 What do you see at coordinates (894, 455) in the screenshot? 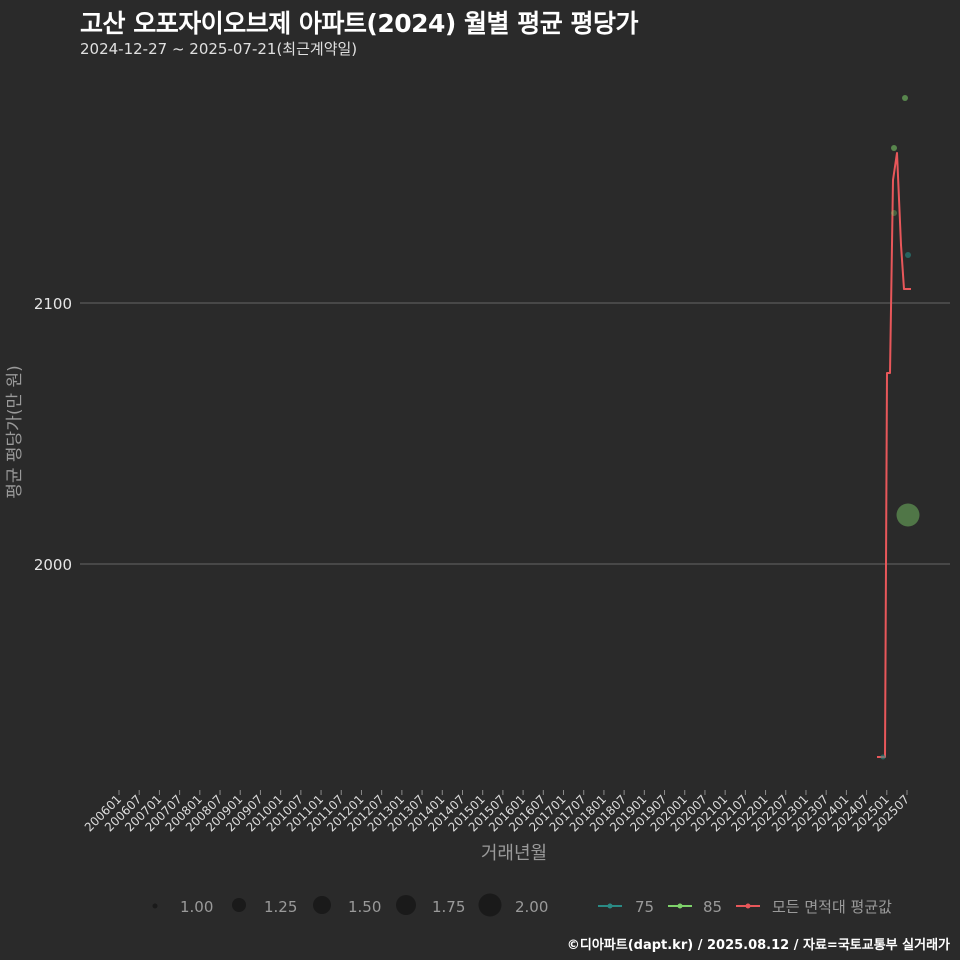
I see `average-price-line` at bounding box center [894, 455].